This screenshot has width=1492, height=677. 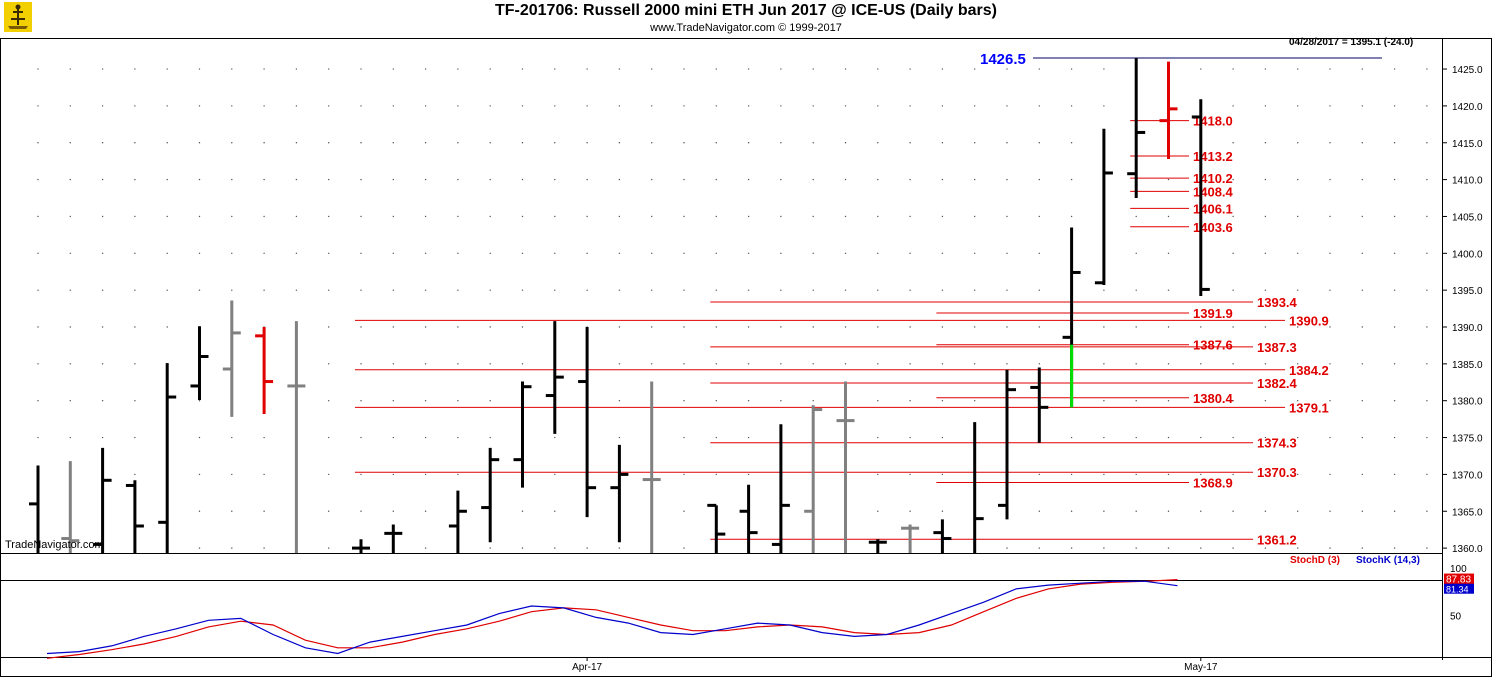 What do you see at coordinates (1388, 560) in the screenshot?
I see `stochk-label: StochK (14,3)` at bounding box center [1388, 560].